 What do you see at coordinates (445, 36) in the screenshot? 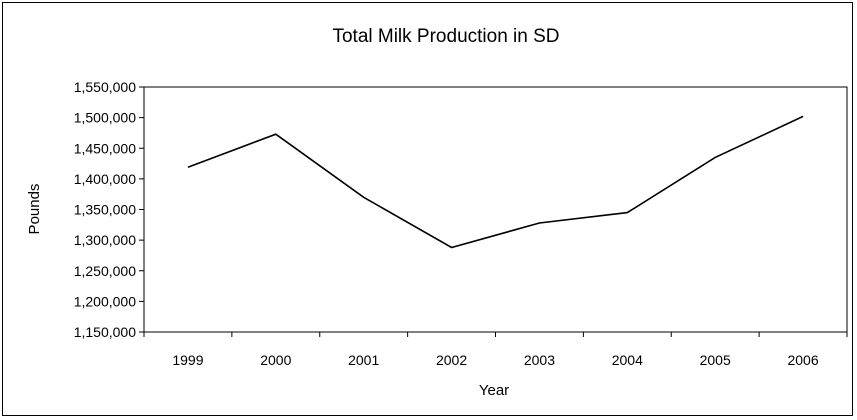
I see `chart-title: Total Milk Production in SD` at bounding box center [445, 36].